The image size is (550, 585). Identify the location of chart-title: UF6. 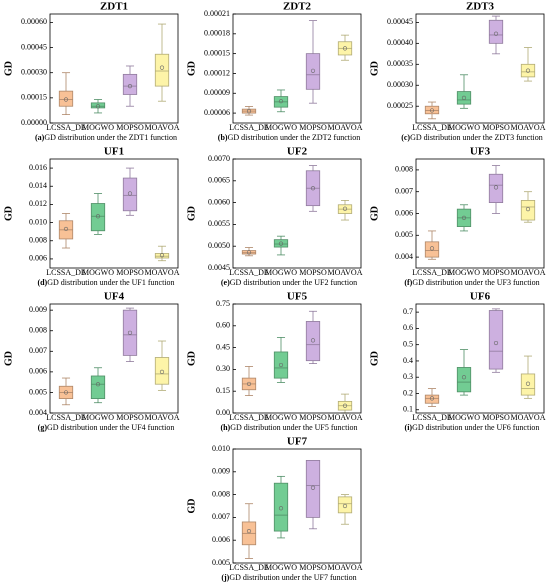
(480, 297).